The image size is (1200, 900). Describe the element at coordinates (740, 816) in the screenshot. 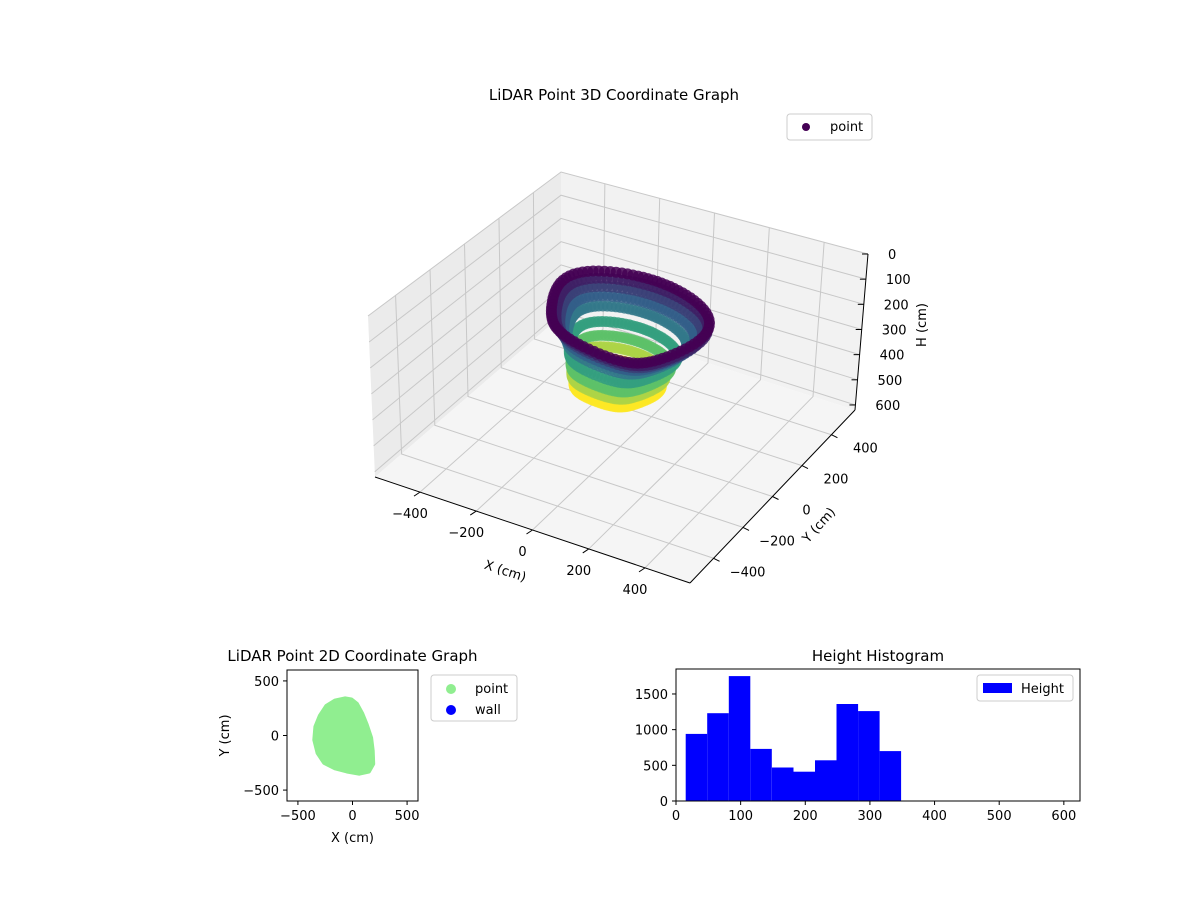

I see `x-tick-label: 100` at that location.